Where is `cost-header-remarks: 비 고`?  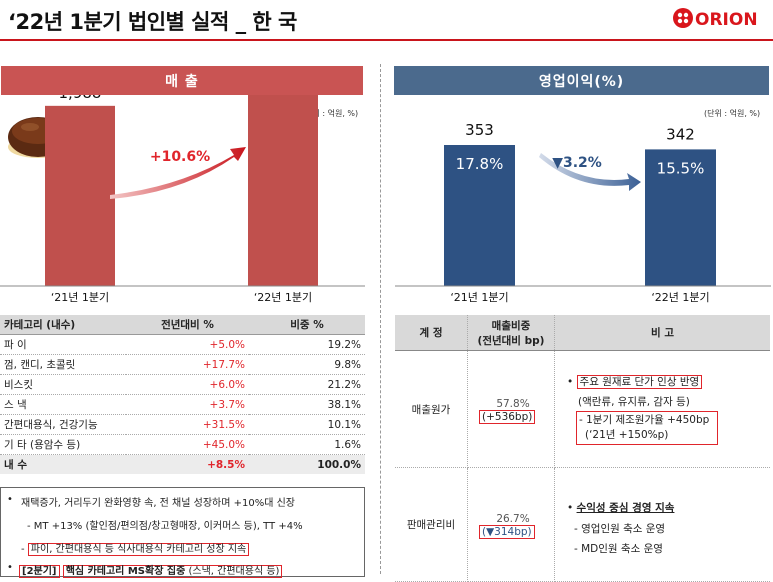 cost-header-remarks: 비 고 is located at coordinates (662, 333).